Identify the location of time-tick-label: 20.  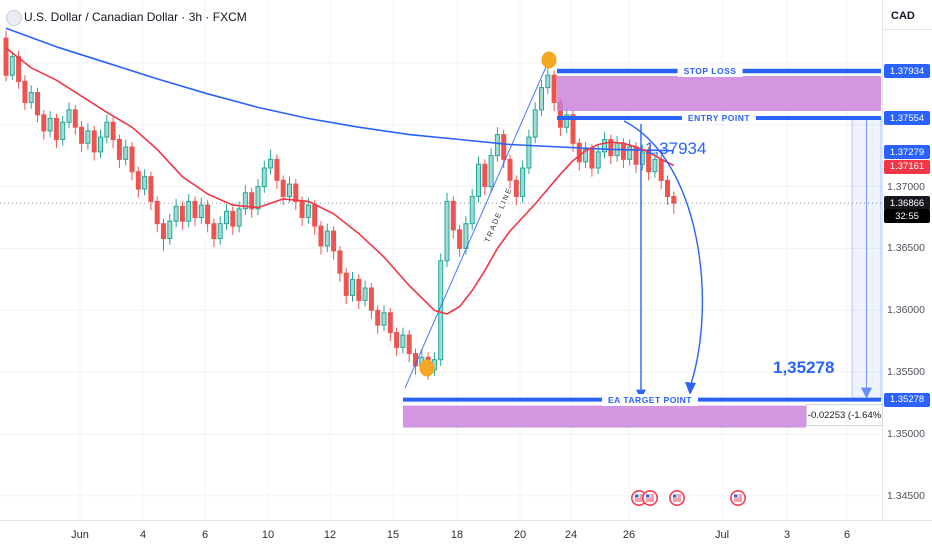
(520, 535).